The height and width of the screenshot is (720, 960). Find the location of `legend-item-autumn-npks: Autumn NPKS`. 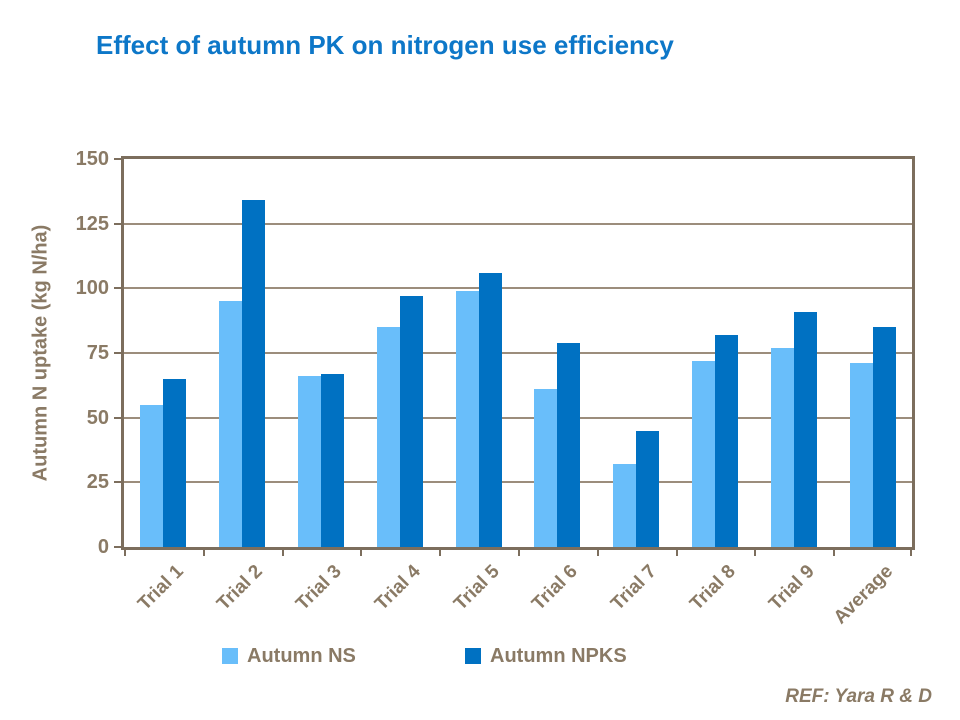

legend-item-autumn-npks: Autumn NPKS is located at coordinates (546, 655).